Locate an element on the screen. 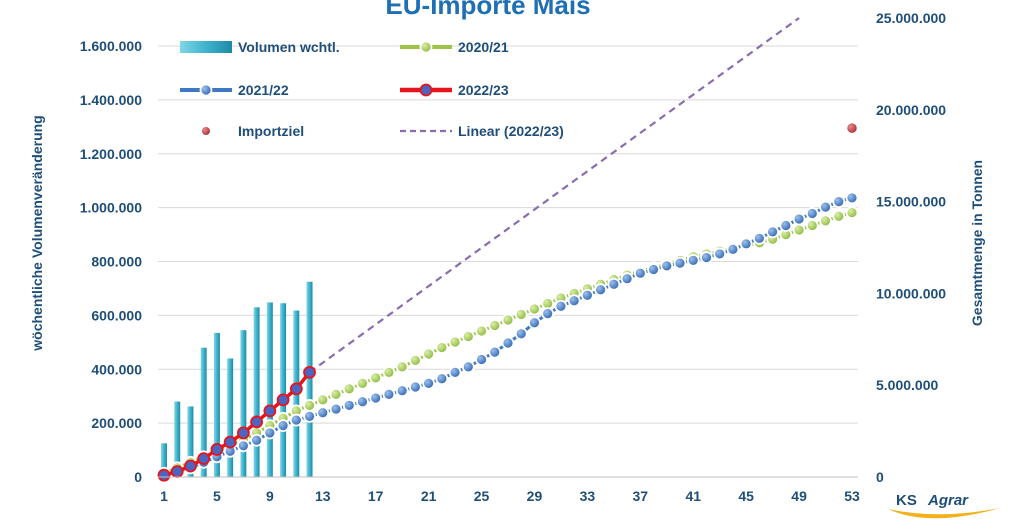 Image resolution: width=1024 pixels, height=531 pixels. y-tick-label: 1.200.000 is located at coordinates (111, 154).